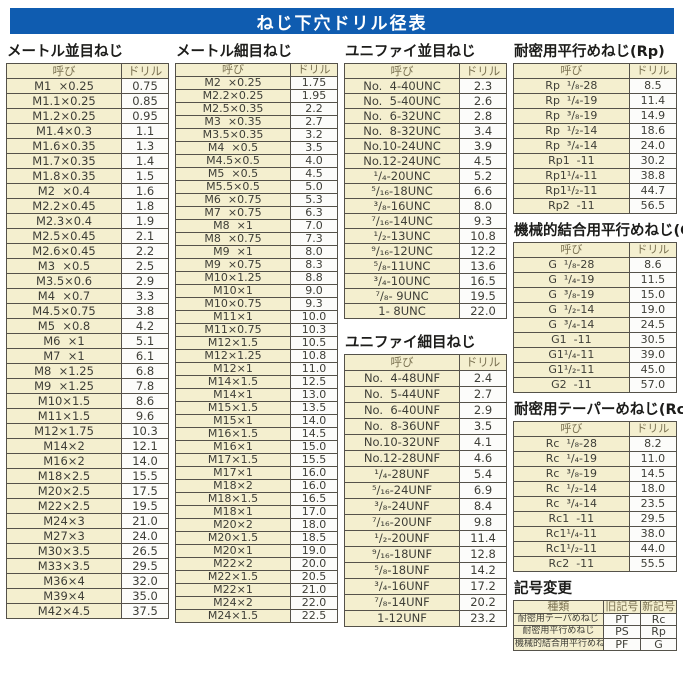 This screenshot has width=683, height=683. What do you see at coordinates (314, 616) in the screenshot?
I see `value-cell: 22.5` at bounding box center [314, 616].